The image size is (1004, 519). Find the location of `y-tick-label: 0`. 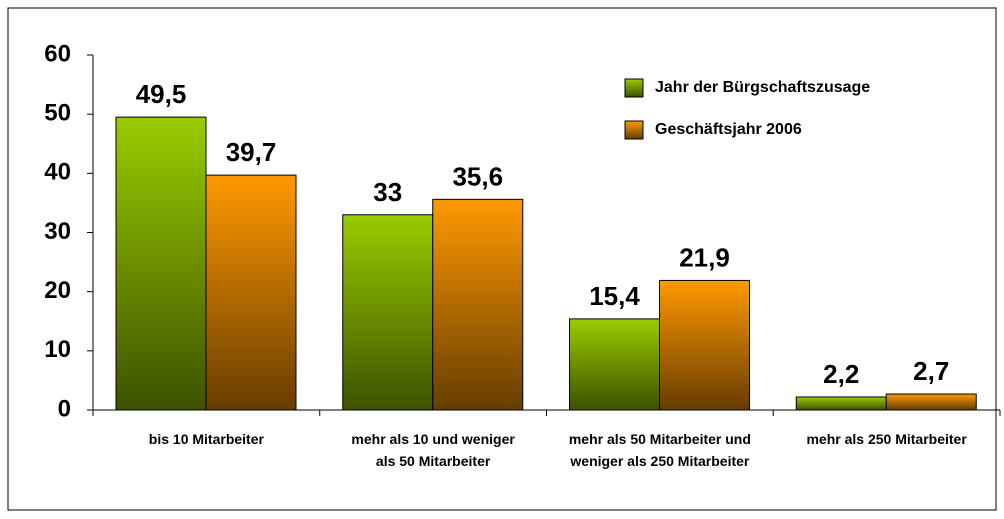

y-tick-label: 0 is located at coordinates (64, 408).